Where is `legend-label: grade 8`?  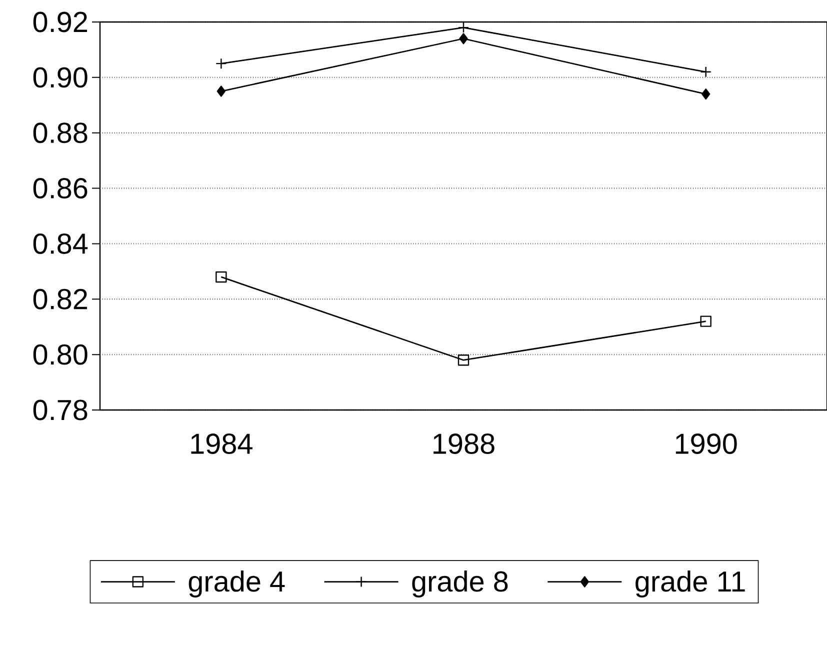 legend-label: grade 8 is located at coordinates (460, 584).